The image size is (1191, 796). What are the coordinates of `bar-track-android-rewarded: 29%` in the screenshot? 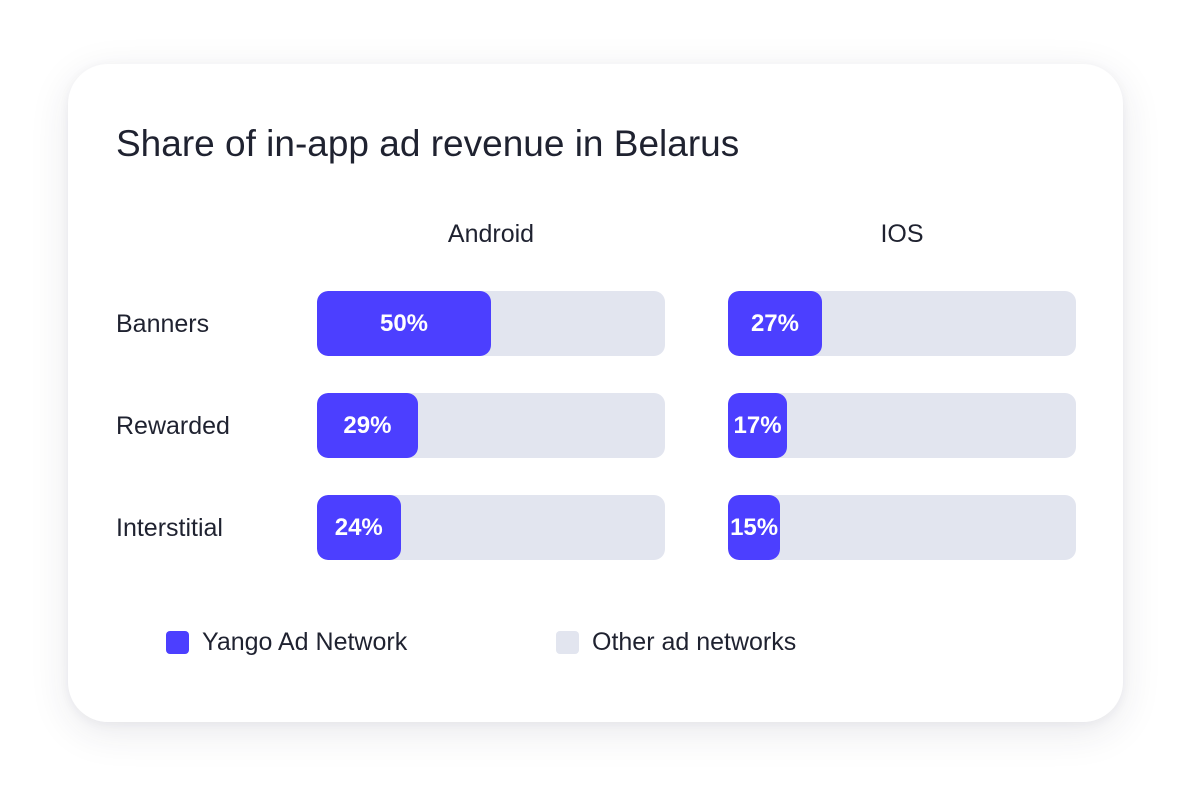 It's located at (491, 425).